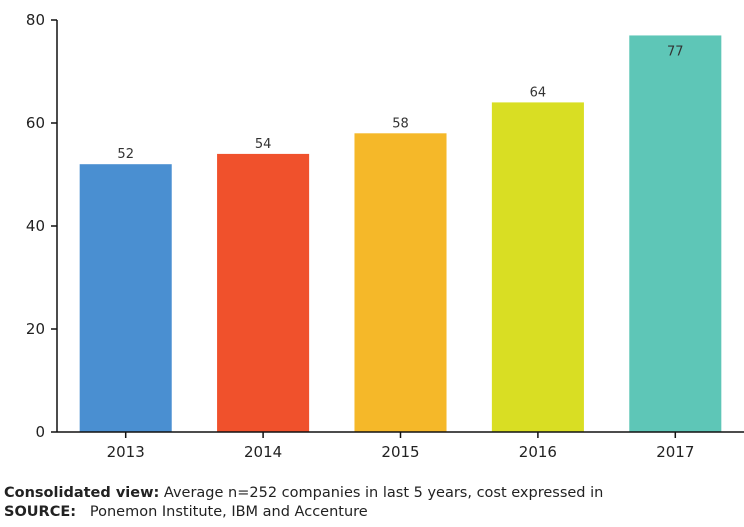 This screenshot has height=527, width=744. I want to click on y-tick-label: 80, so click(35, 20).